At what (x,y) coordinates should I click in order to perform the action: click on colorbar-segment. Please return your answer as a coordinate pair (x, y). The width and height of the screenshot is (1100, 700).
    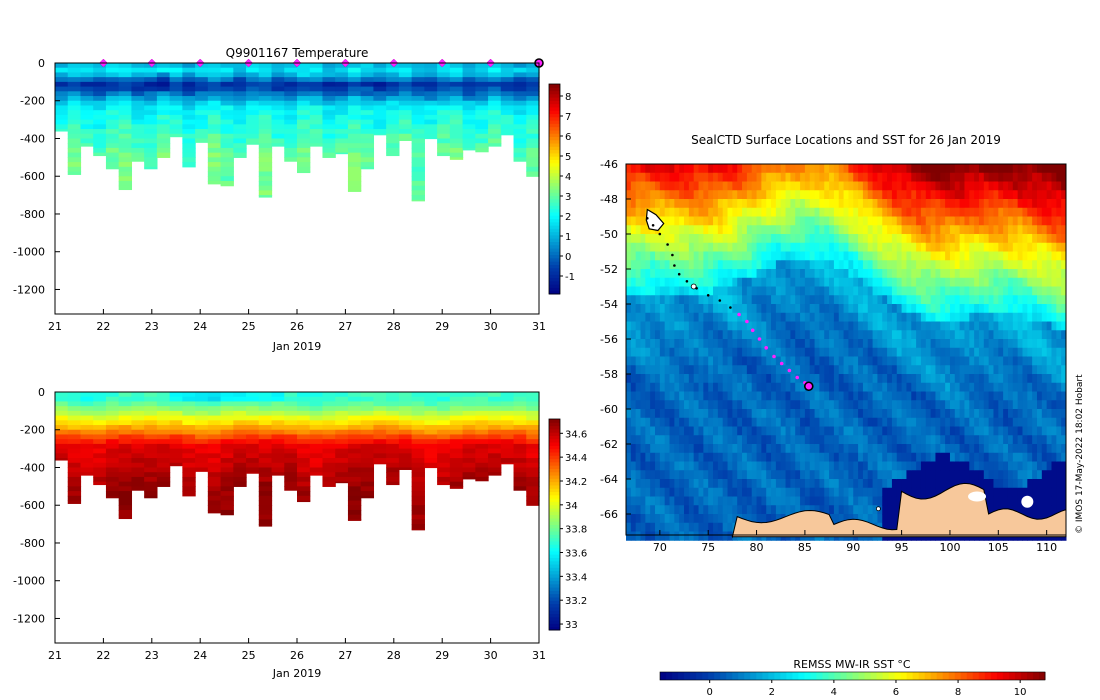
    Looking at the image, I should click on (554, 207).